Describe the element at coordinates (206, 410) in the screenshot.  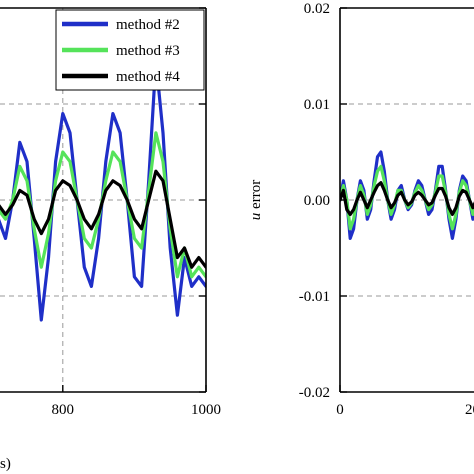
I see `x-tick-label: 1000` at that location.